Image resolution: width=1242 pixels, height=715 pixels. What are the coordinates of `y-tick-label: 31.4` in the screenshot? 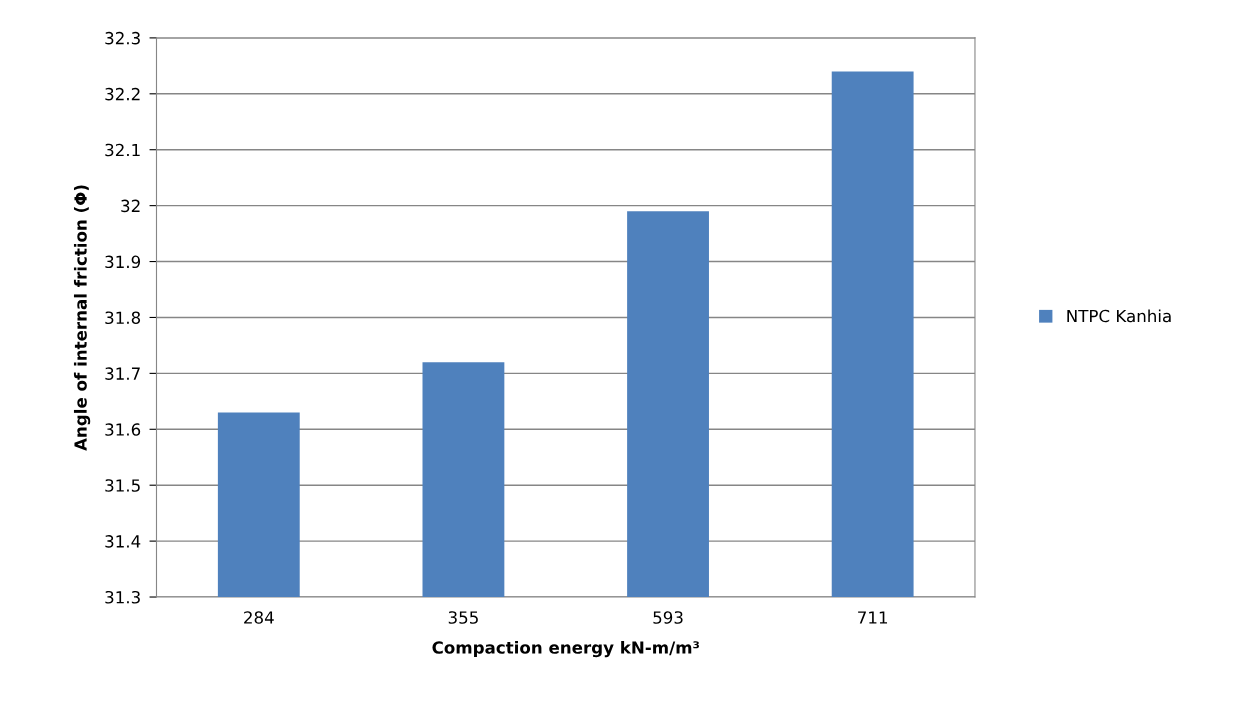 It's located at (123, 541).